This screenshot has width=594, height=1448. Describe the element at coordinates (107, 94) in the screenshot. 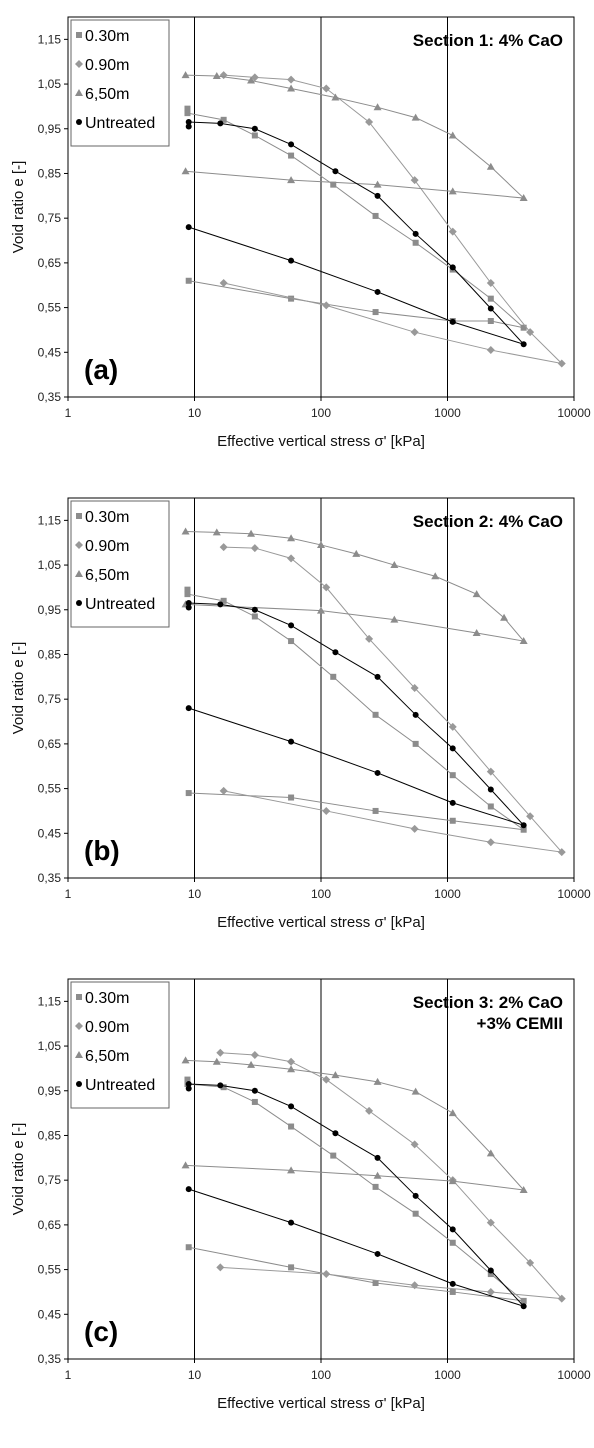

I see `legend-label: 6,50m` at that location.